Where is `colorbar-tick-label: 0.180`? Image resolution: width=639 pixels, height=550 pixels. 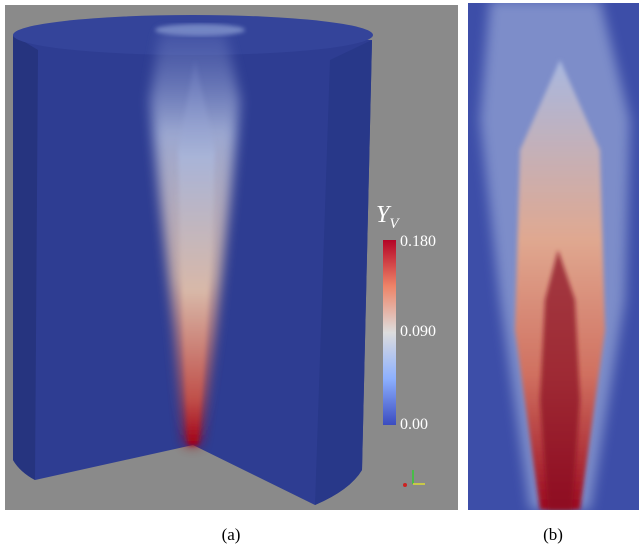
colorbar-tick-label: 0.180 is located at coordinates (418, 241).